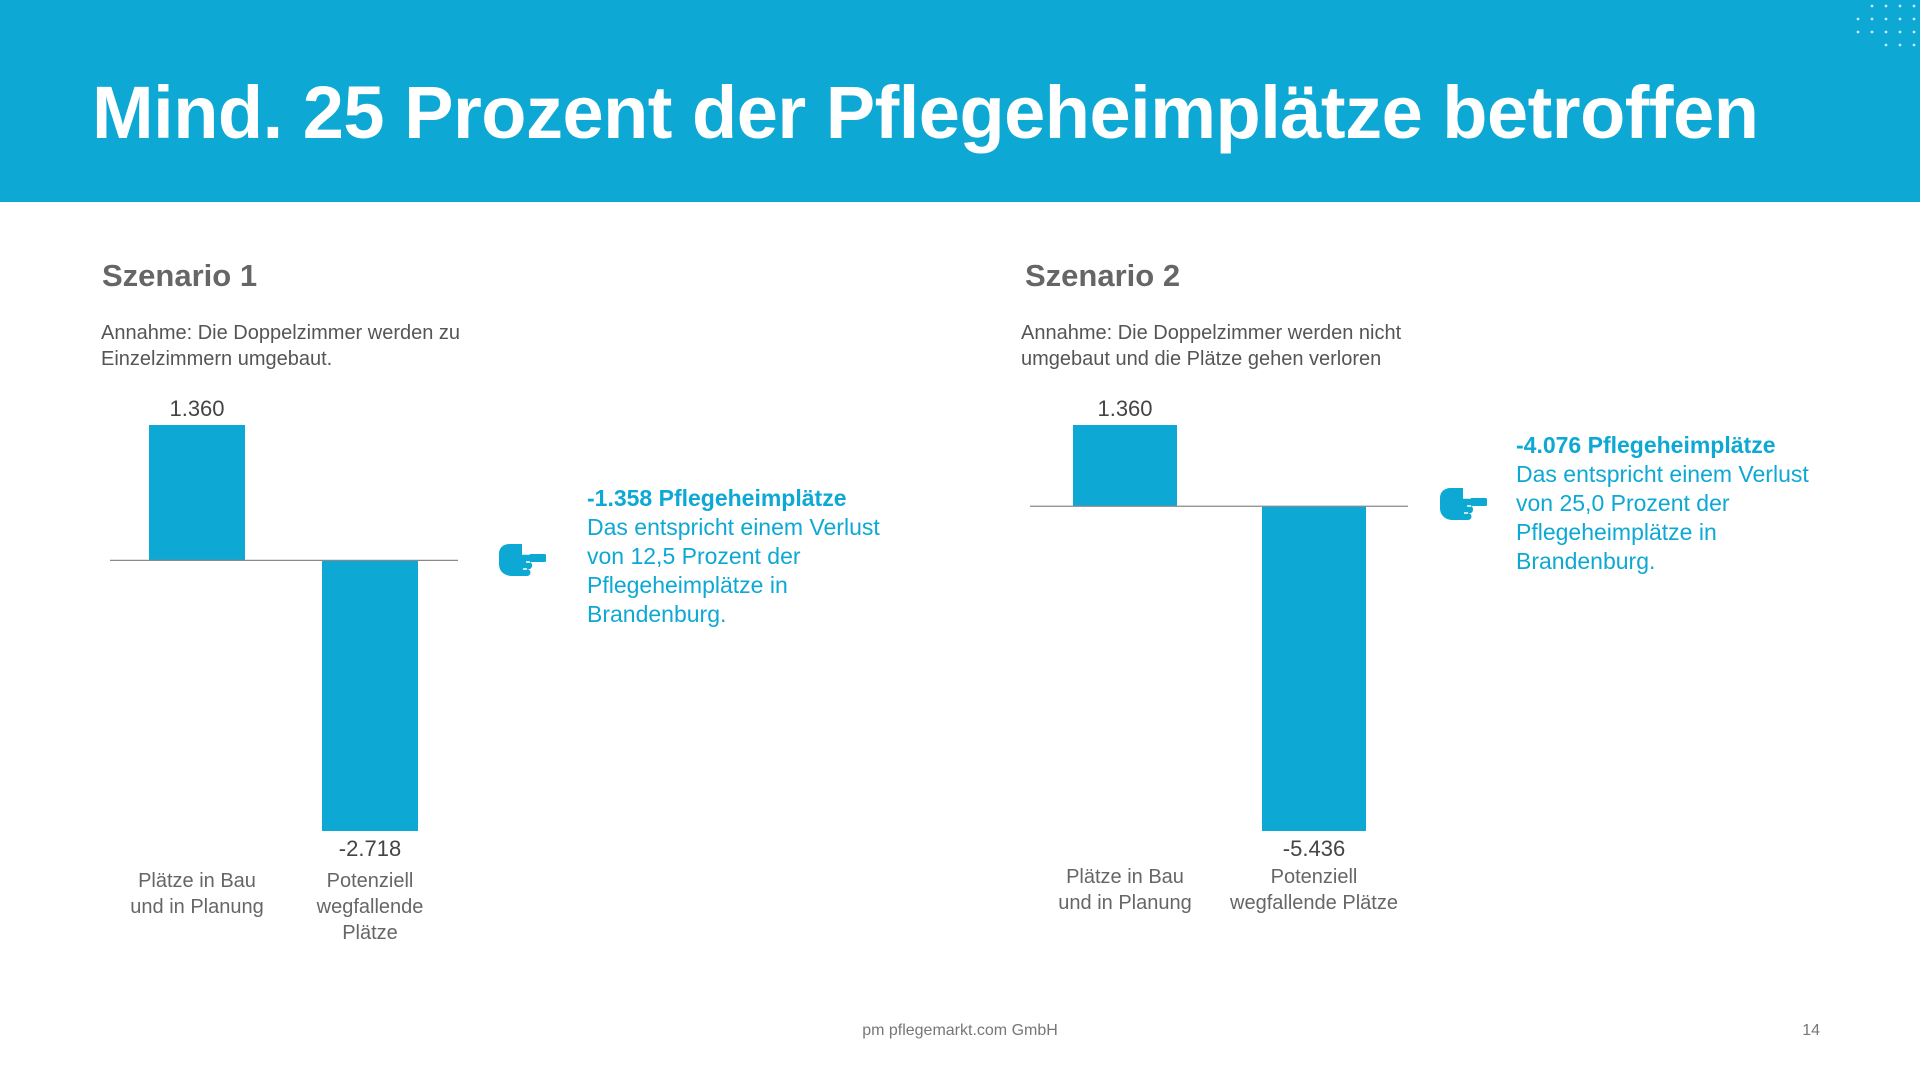 This screenshot has width=1920, height=1080. What do you see at coordinates (1313, 903) in the screenshot?
I see `category-label-2: wegfallende Plätze` at bounding box center [1313, 903].